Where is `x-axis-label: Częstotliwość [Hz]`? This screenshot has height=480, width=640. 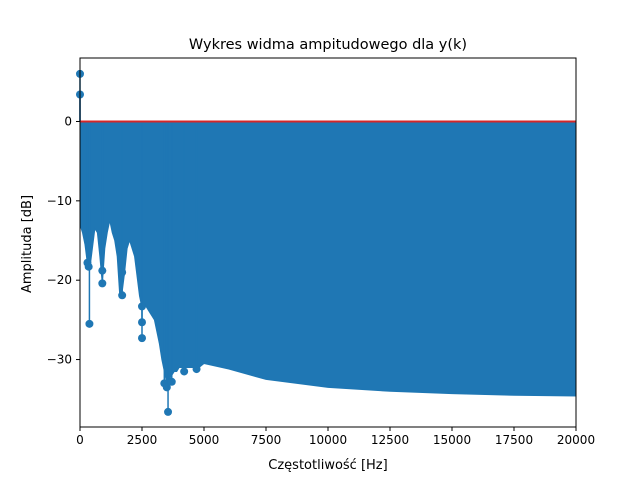 x-axis-label: Częstotliwość [Hz] is located at coordinates (327, 465).